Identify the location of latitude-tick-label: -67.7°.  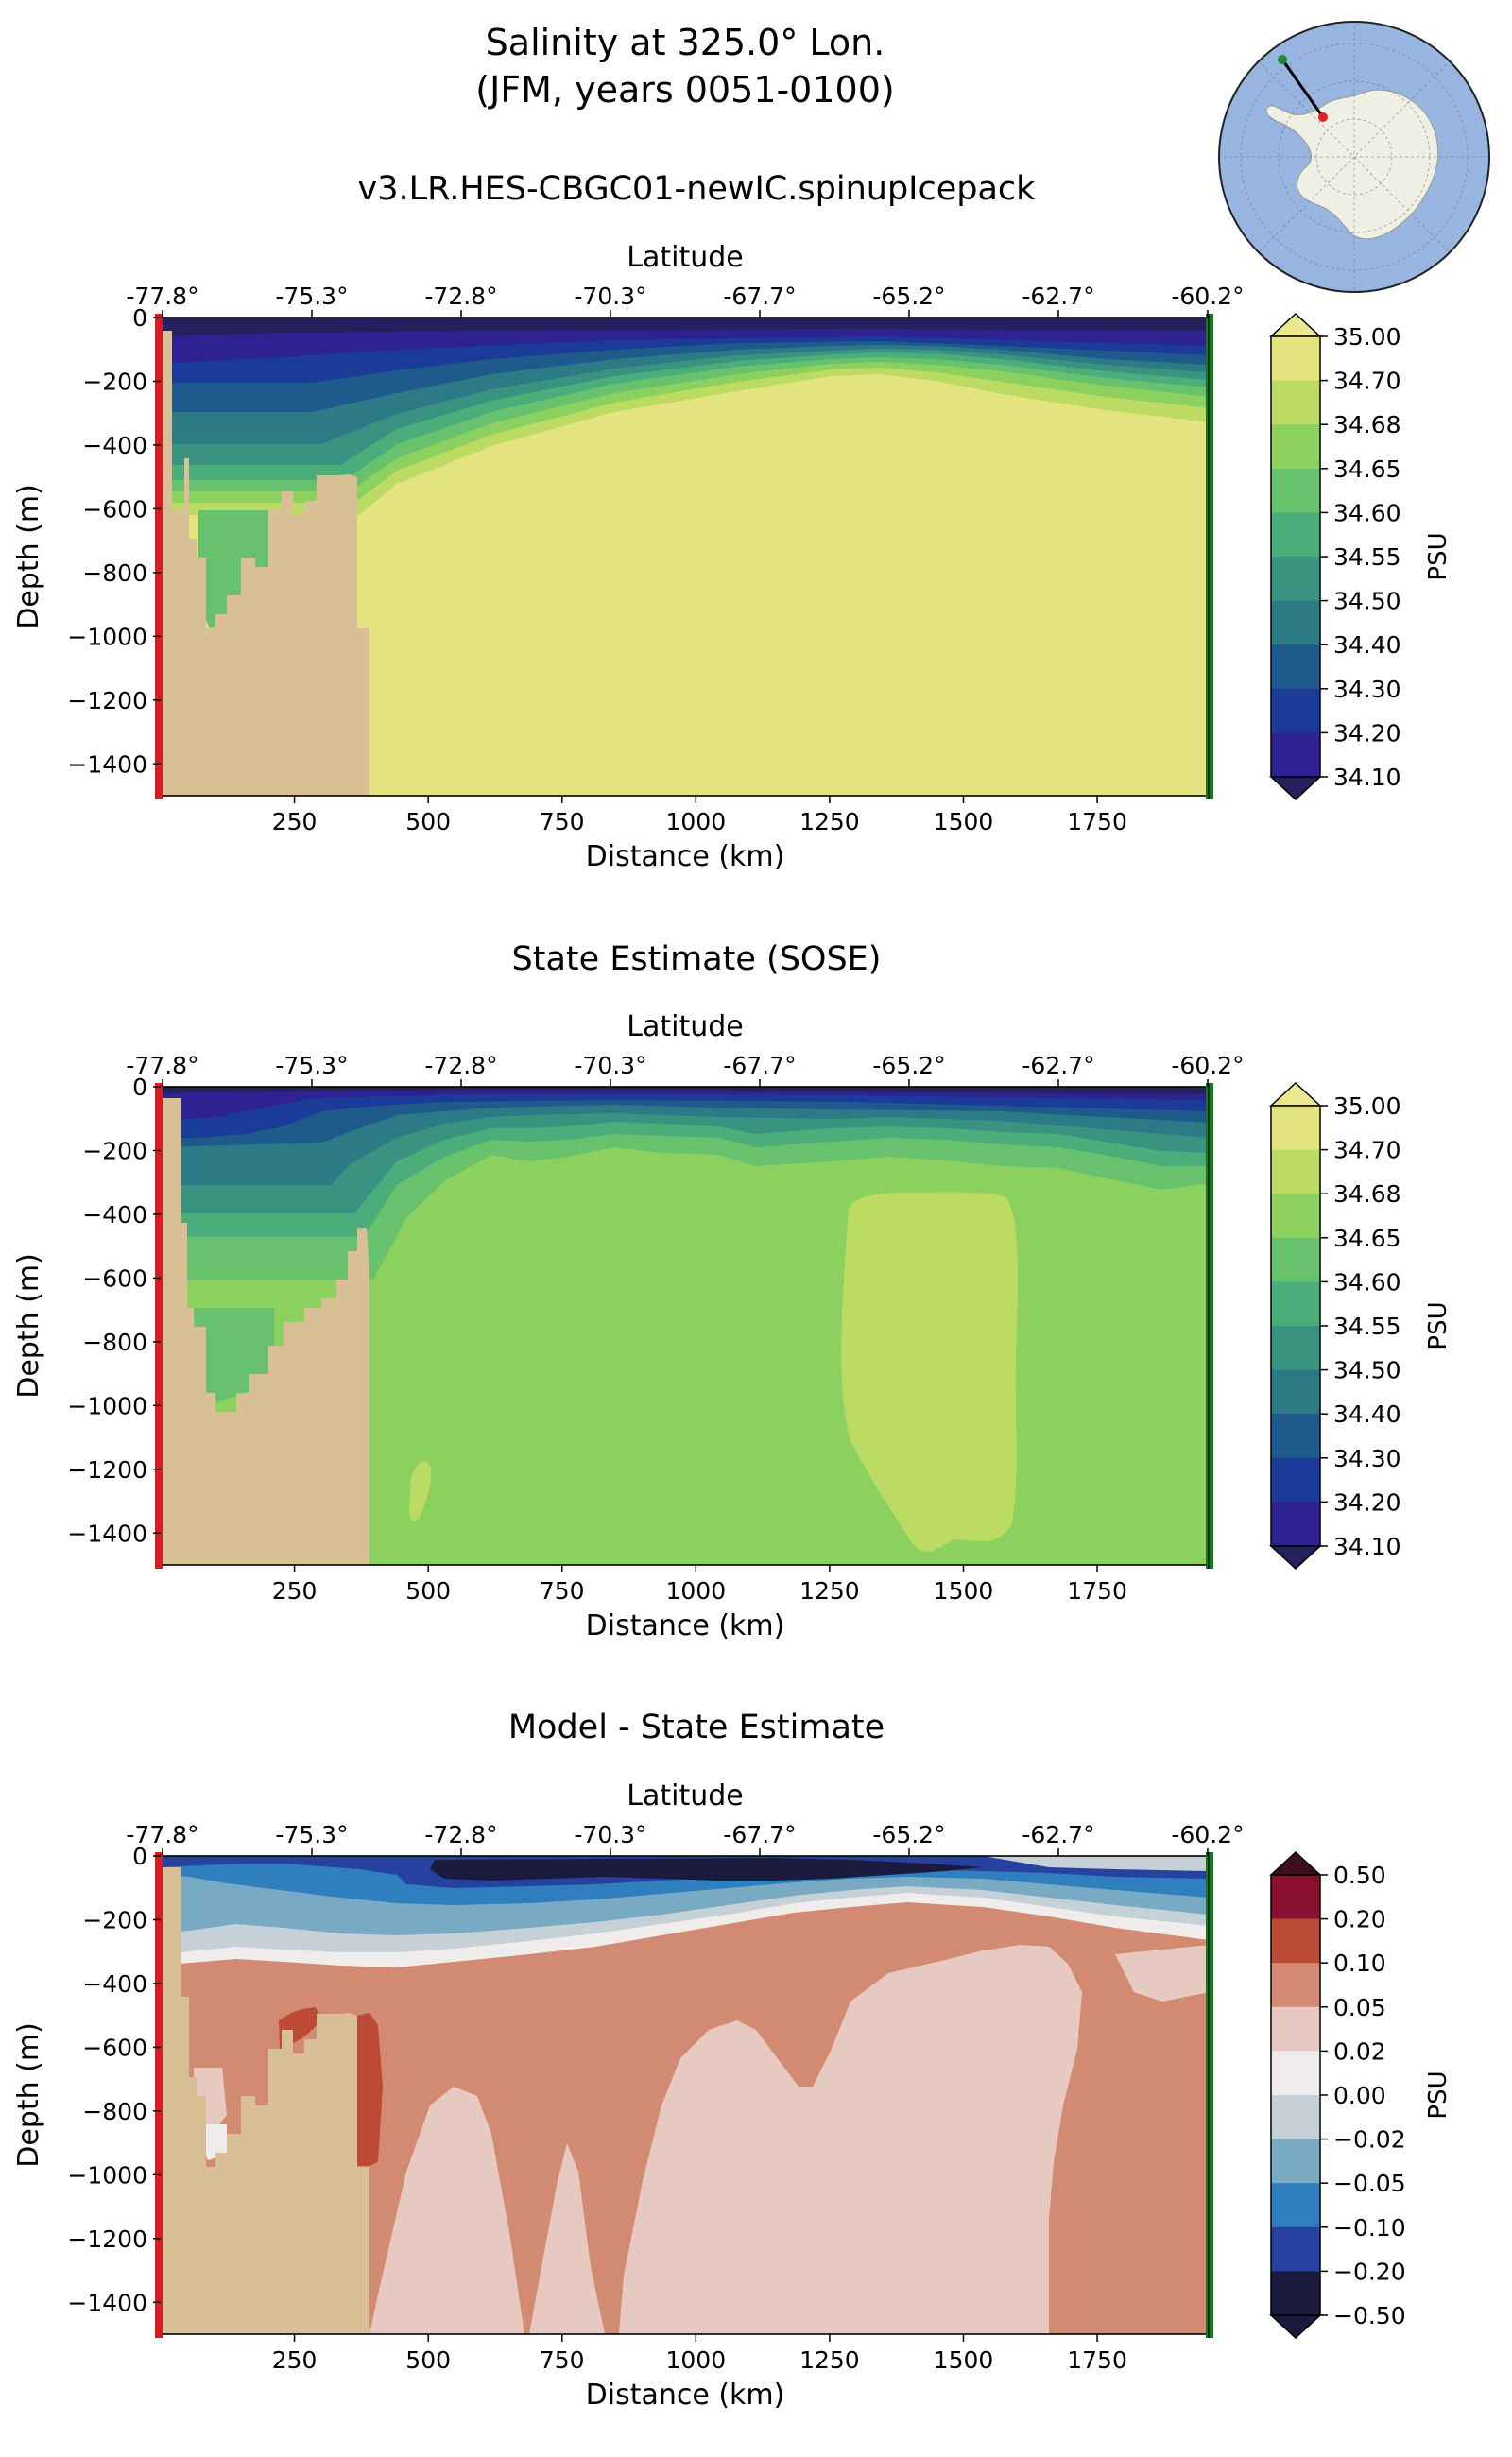
(759, 1834).